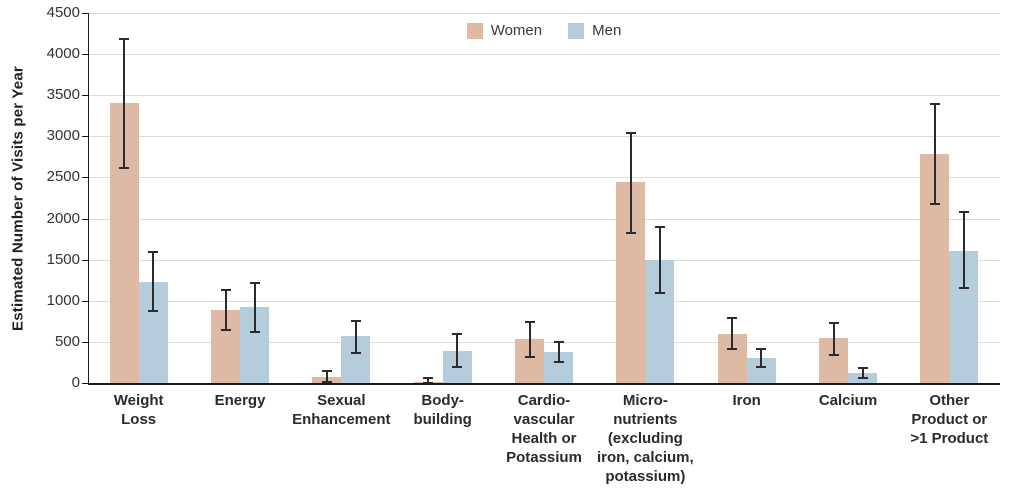  I want to click on x-category-label-6: Iron, so click(747, 400).